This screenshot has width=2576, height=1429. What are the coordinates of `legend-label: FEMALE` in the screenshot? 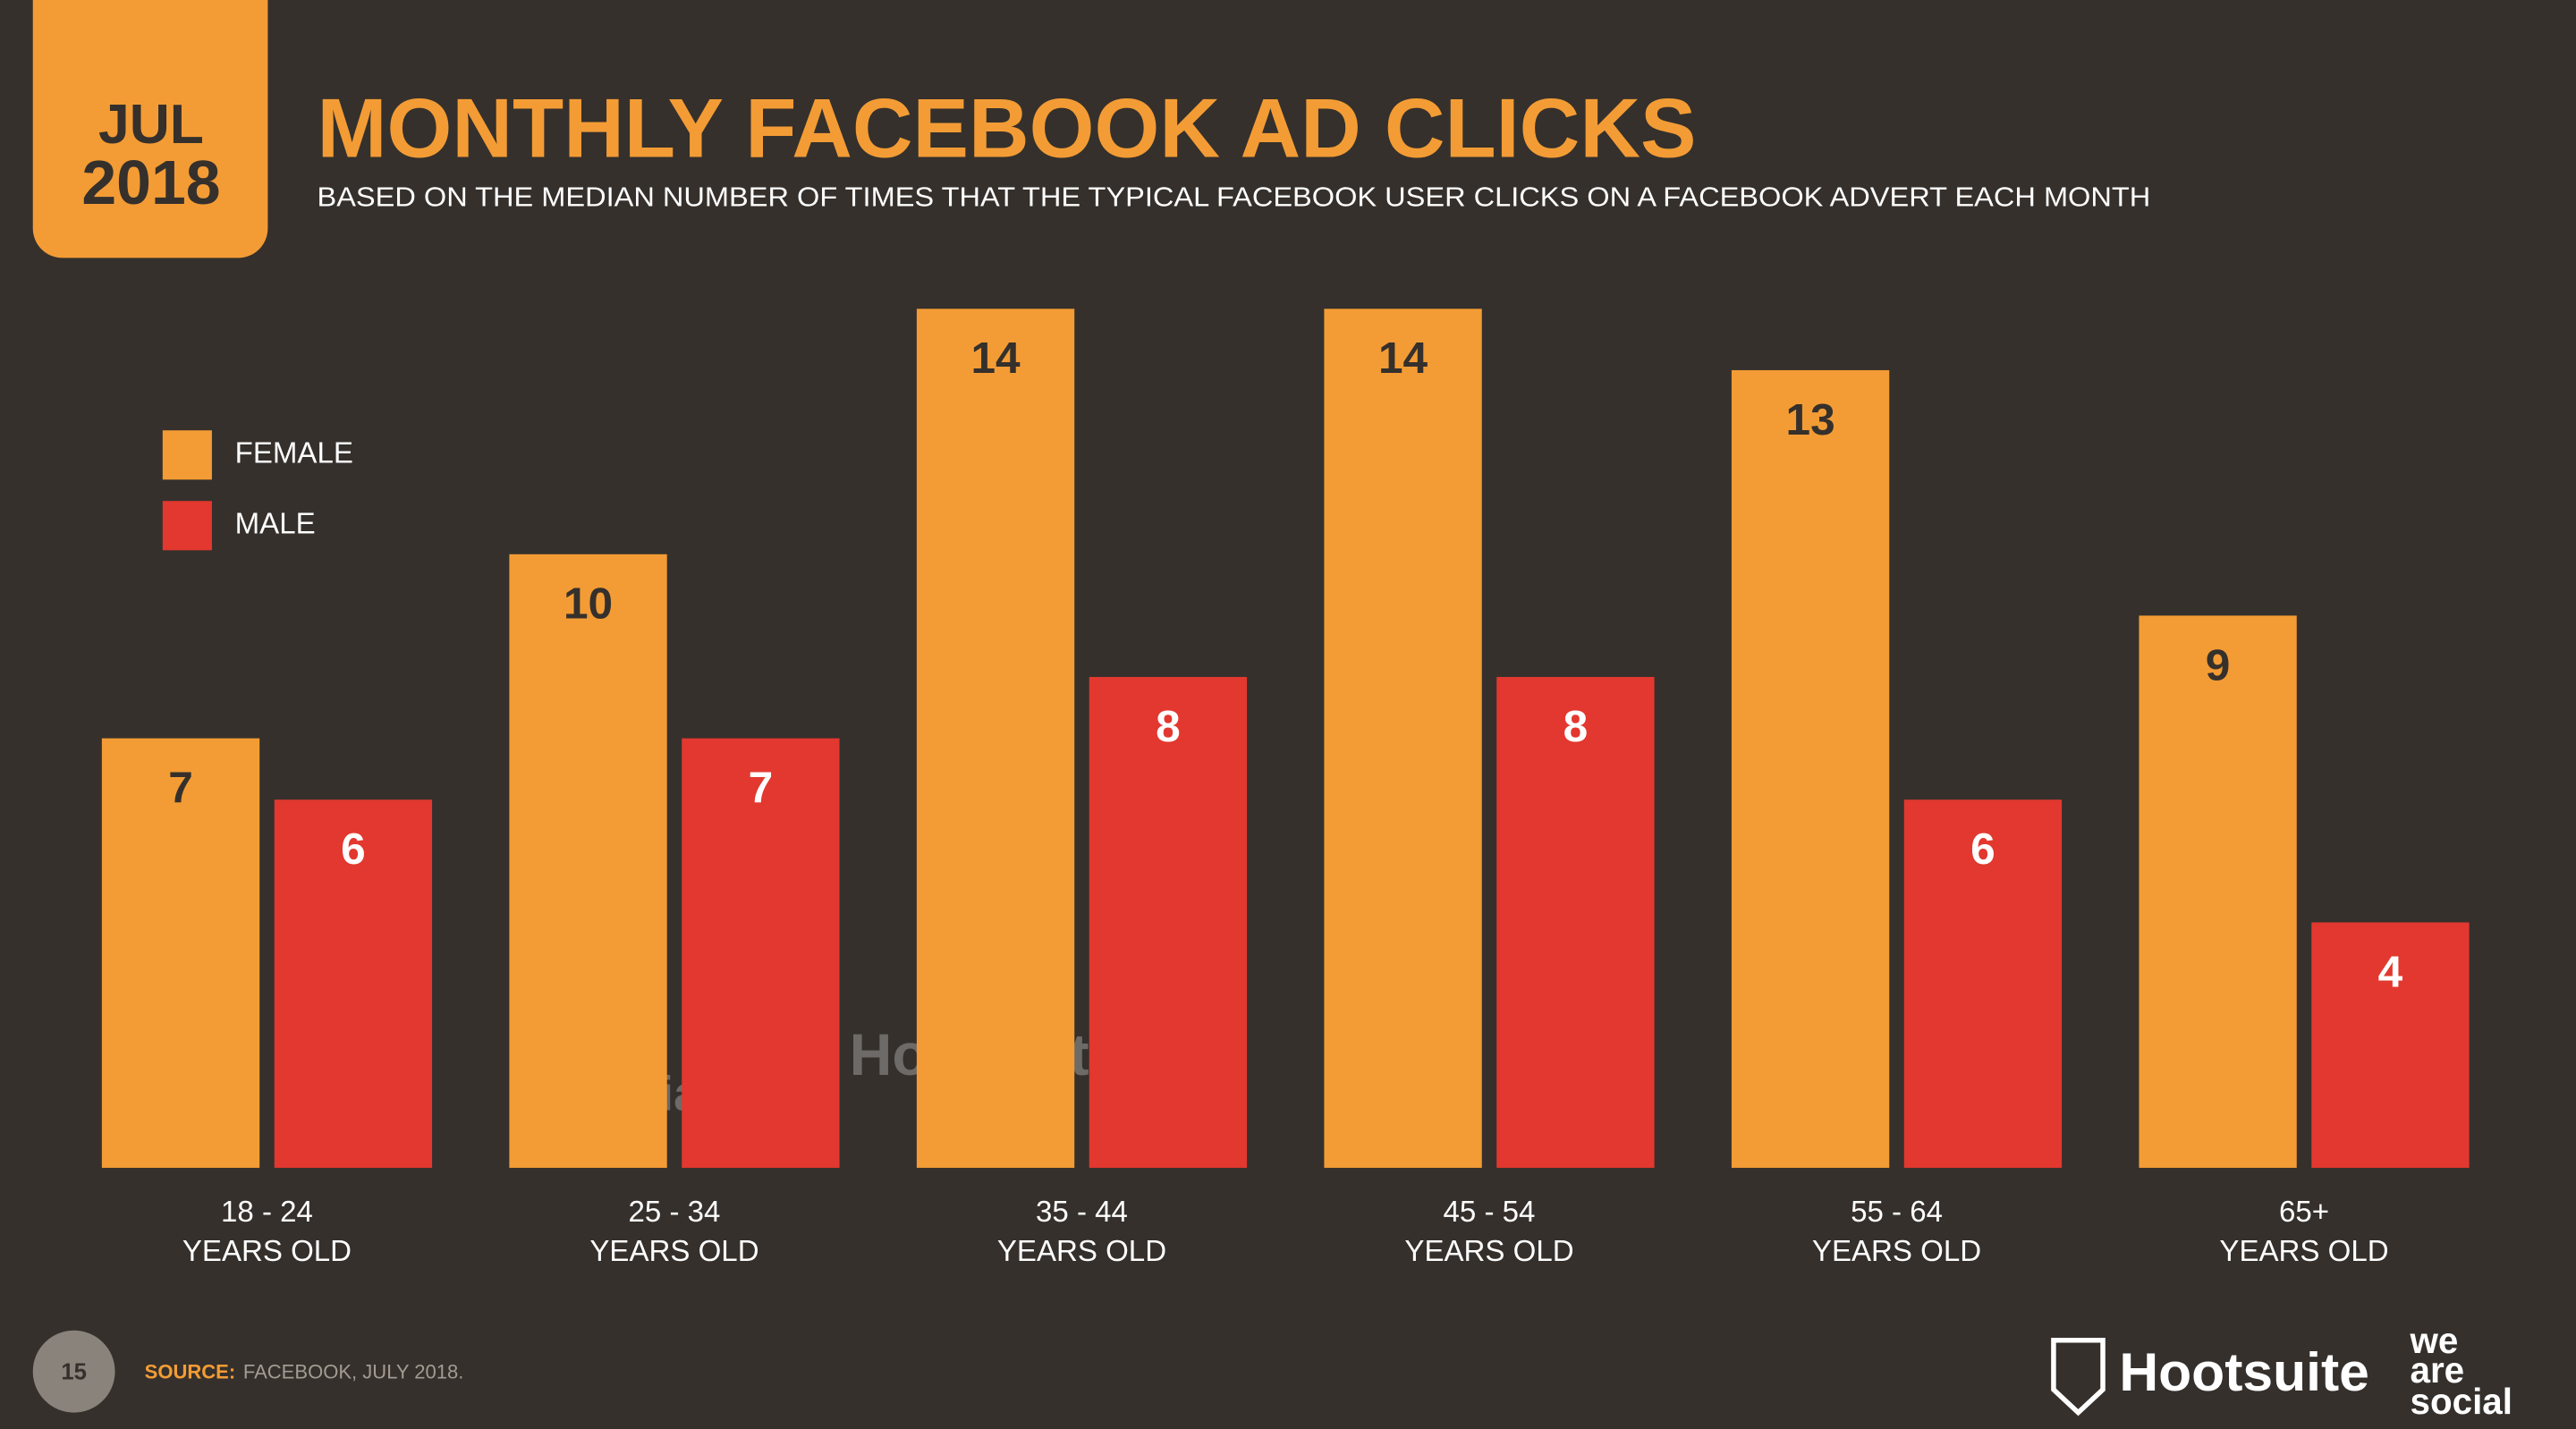 It's located at (294, 453).